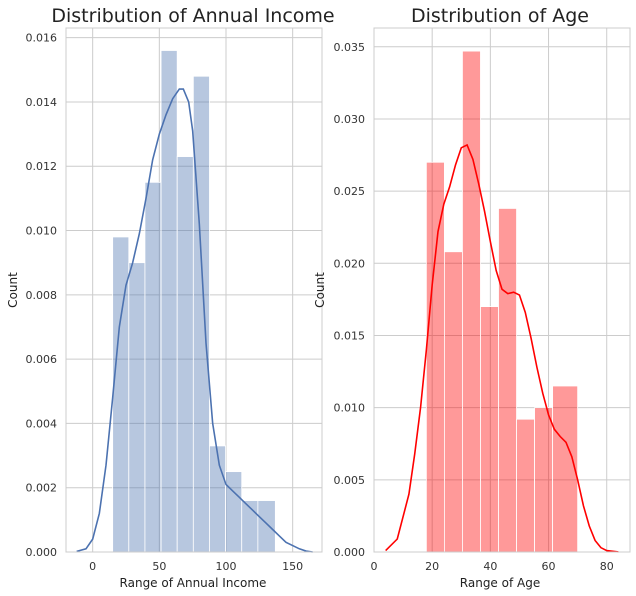  What do you see at coordinates (42, 488) in the screenshot?
I see `y-tick-label: 0.002` at bounding box center [42, 488].